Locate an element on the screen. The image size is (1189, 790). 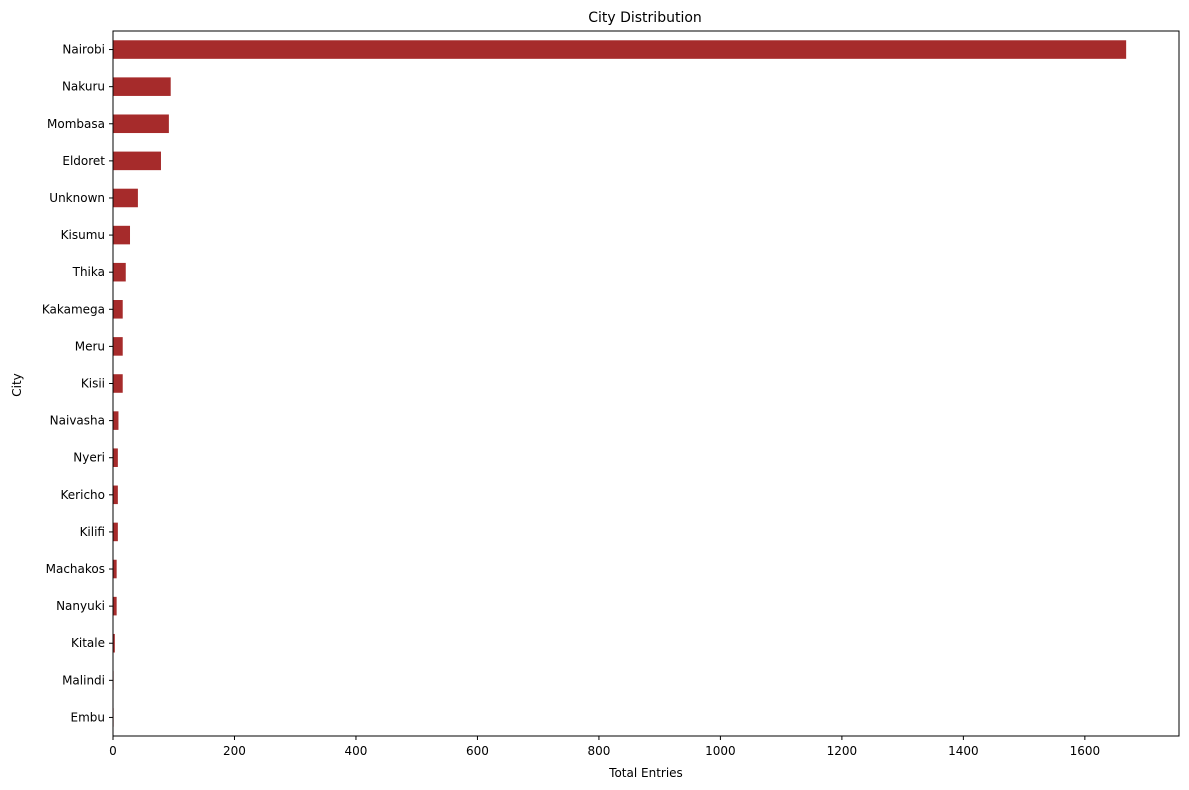
x-tick-label-600: 600 is located at coordinates (477, 751).